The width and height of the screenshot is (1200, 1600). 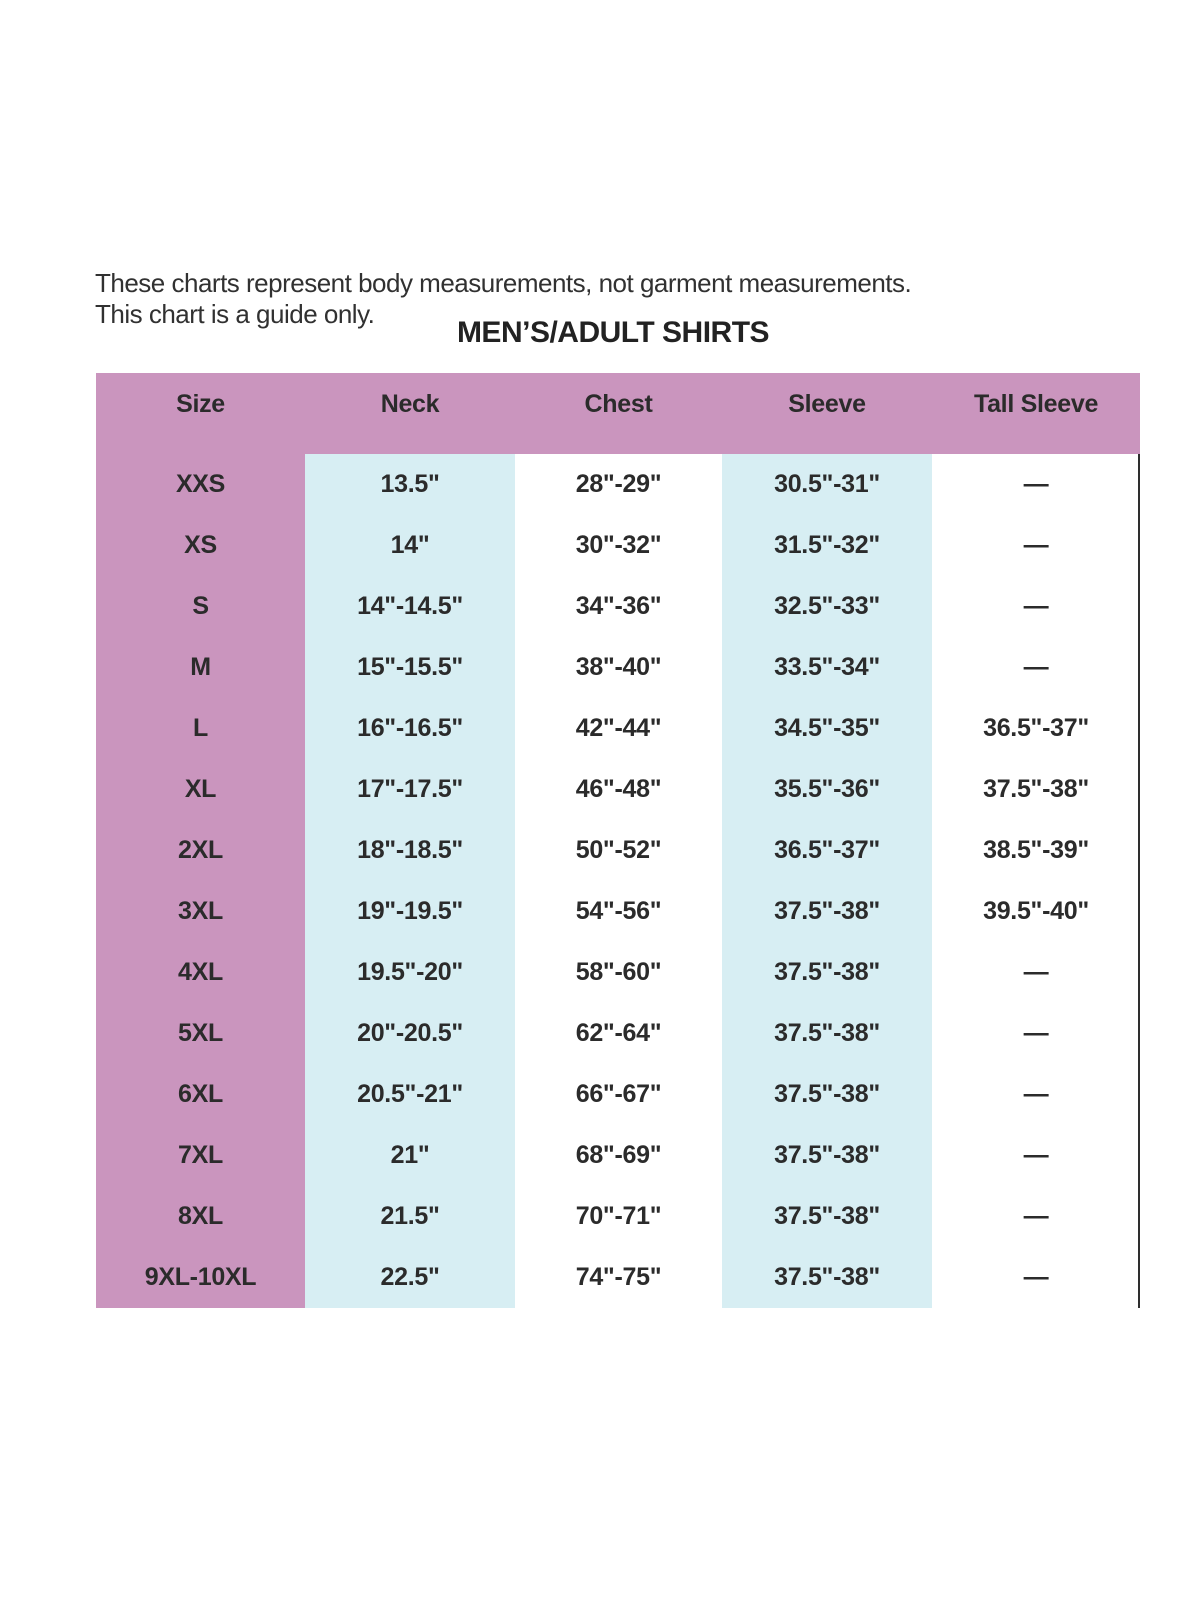 What do you see at coordinates (410, 789) in the screenshot?
I see `cell-neck: 17"-17.5"` at bounding box center [410, 789].